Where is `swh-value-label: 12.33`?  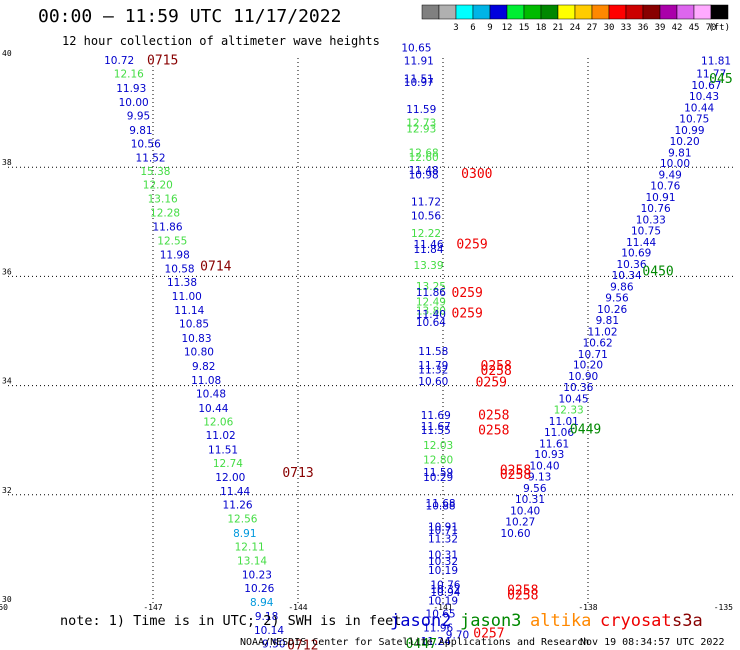 swh-value-label: 12.33 is located at coordinates (569, 410).